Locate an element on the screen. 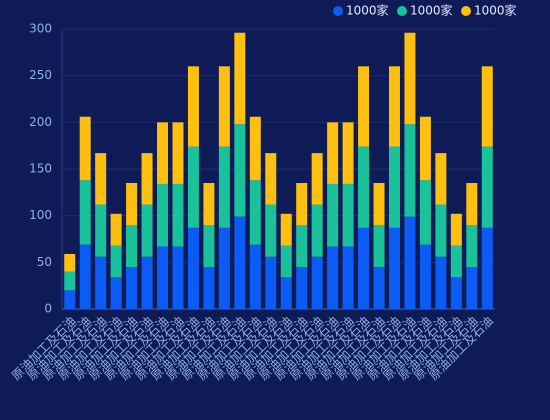 This screenshot has height=420, width=550. y-tick-label: 300 is located at coordinates (40, 29).